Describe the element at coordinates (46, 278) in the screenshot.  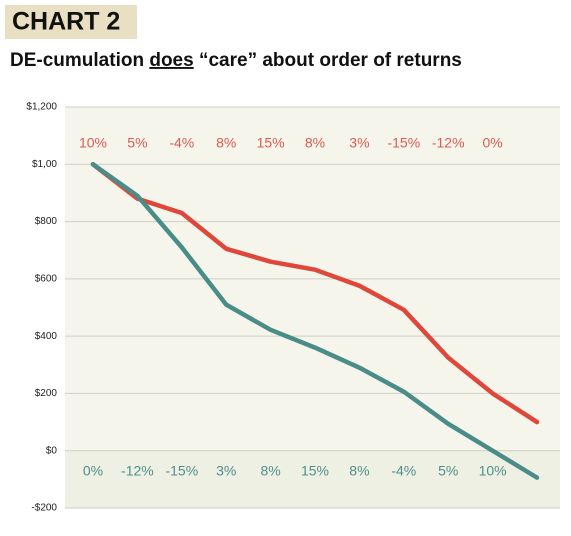
I see `y-tick-label: $600` at that location.